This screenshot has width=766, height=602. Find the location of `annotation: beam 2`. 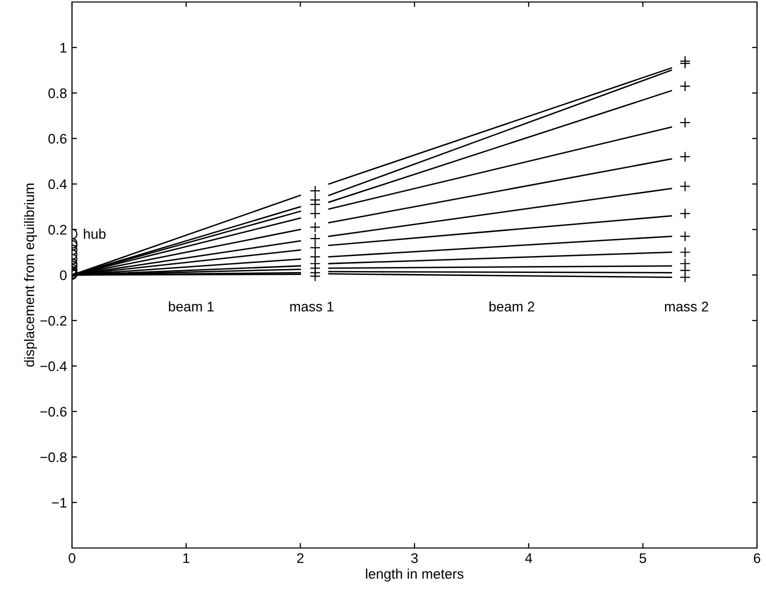

annotation: beam 2 is located at coordinates (512, 306).